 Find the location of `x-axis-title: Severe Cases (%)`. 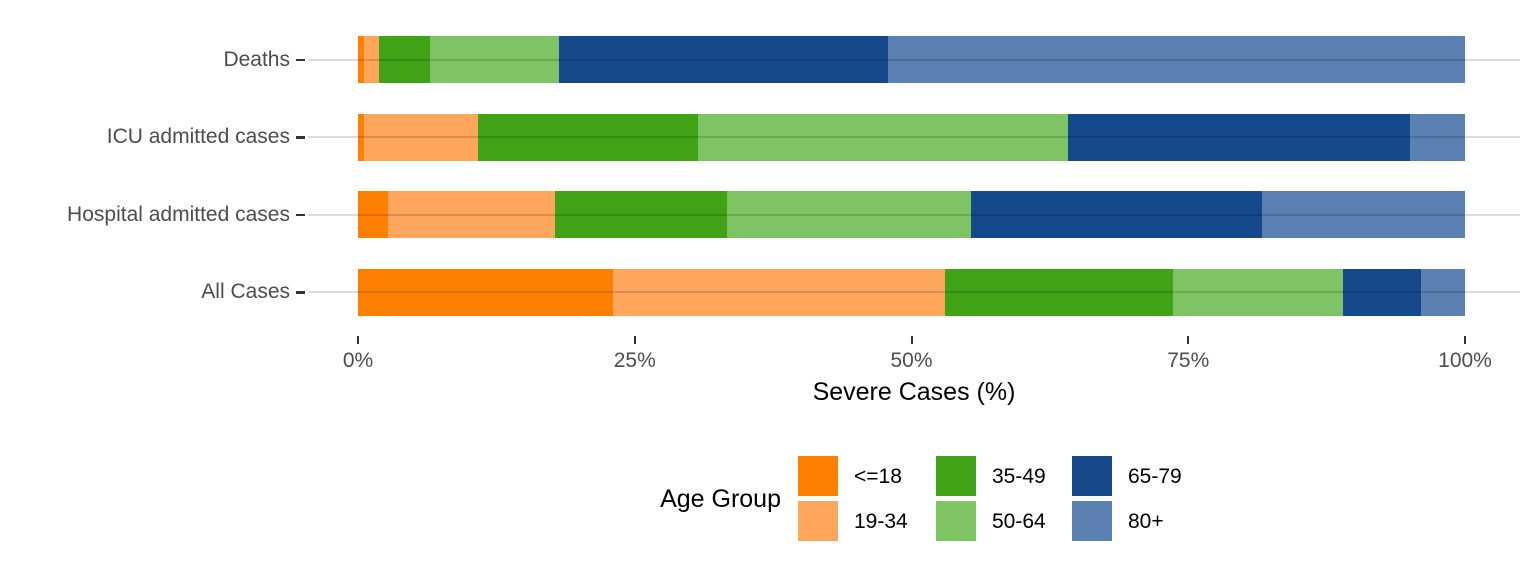

x-axis-title: Severe Cases (%) is located at coordinates (914, 392).